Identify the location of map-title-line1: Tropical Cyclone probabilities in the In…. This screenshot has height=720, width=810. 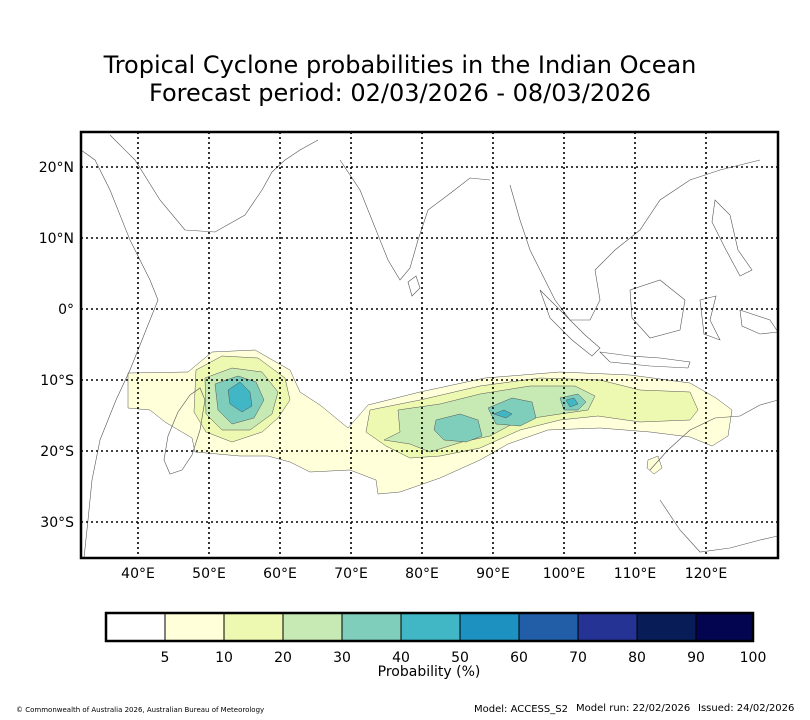
(400, 65).